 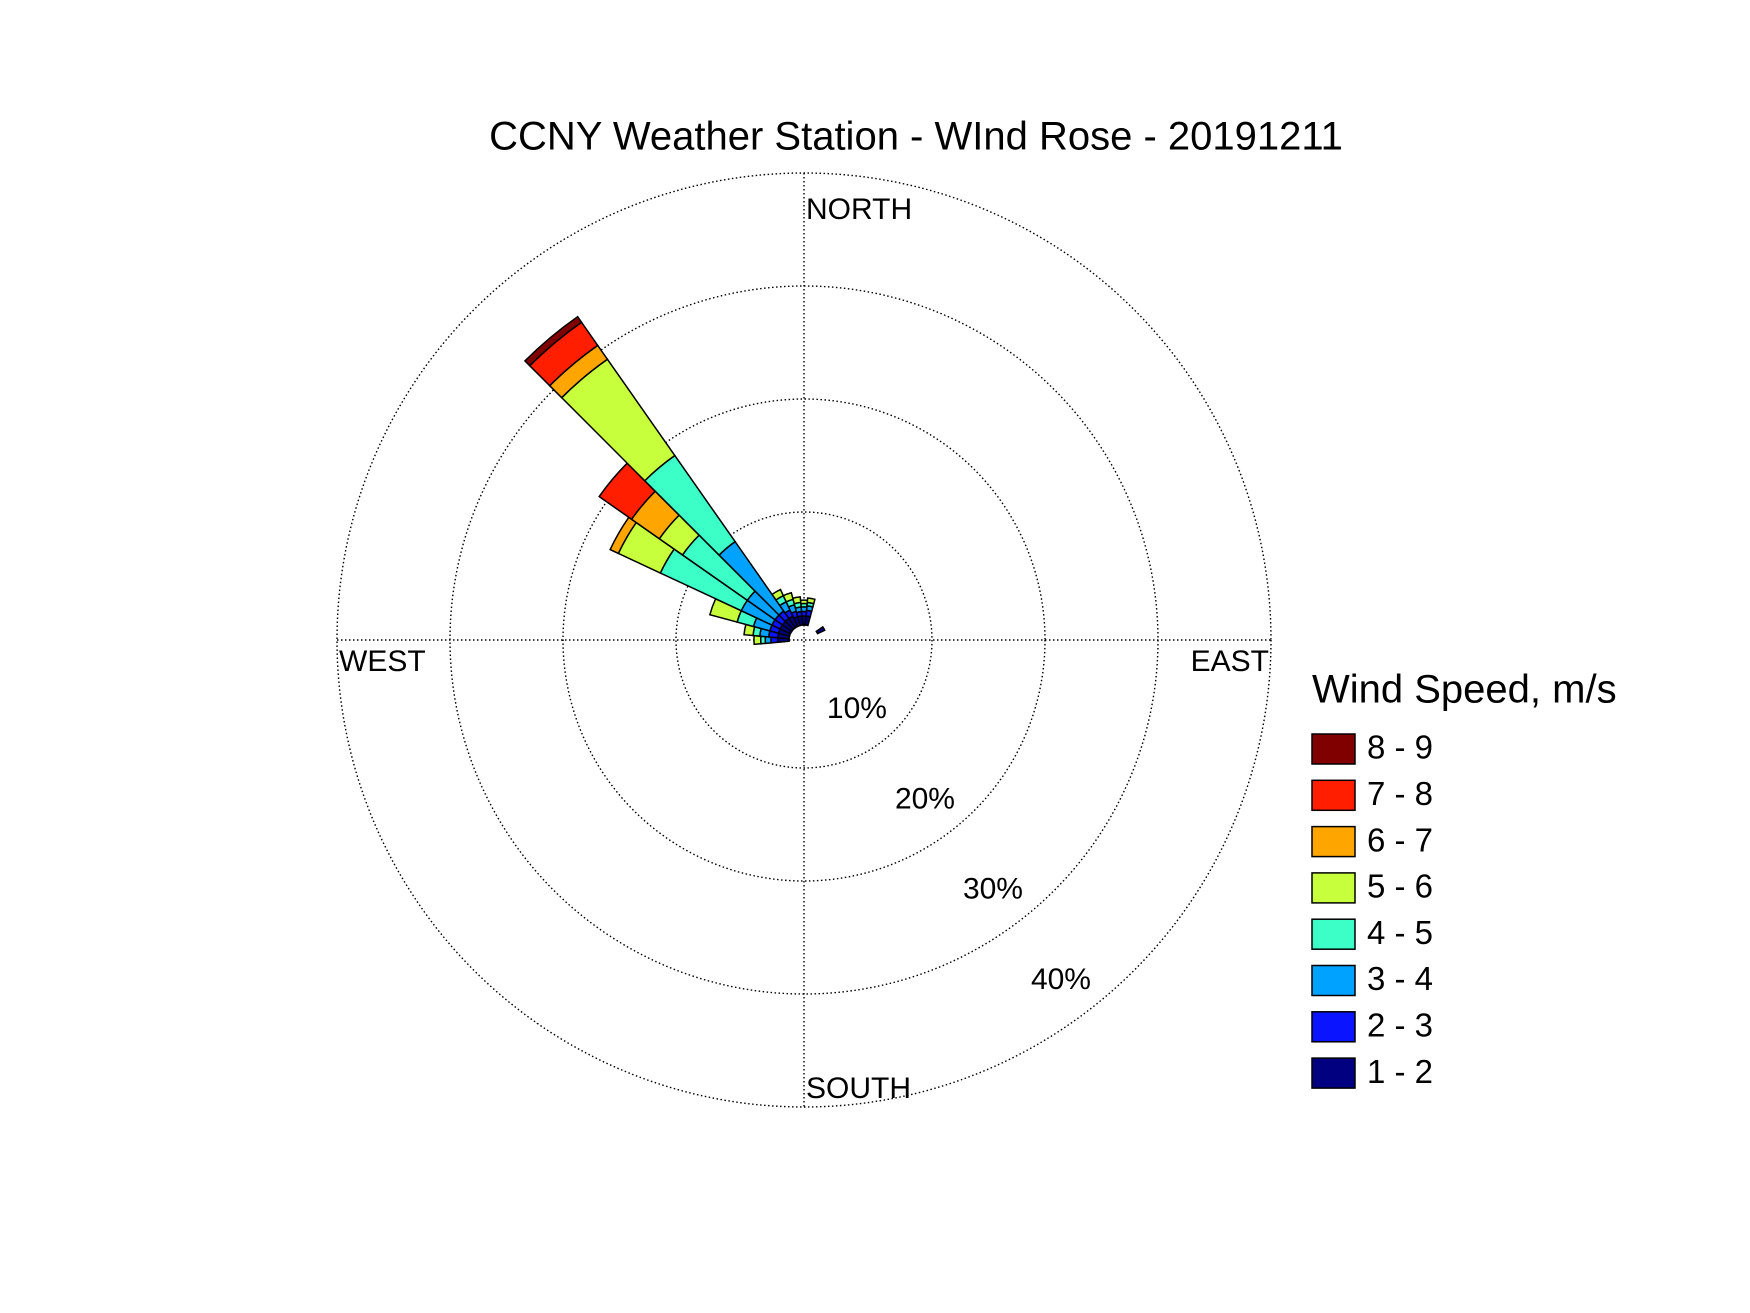 What do you see at coordinates (1400, 793) in the screenshot?
I see `legend-label: 7 - 8` at bounding box center [1400, 793].